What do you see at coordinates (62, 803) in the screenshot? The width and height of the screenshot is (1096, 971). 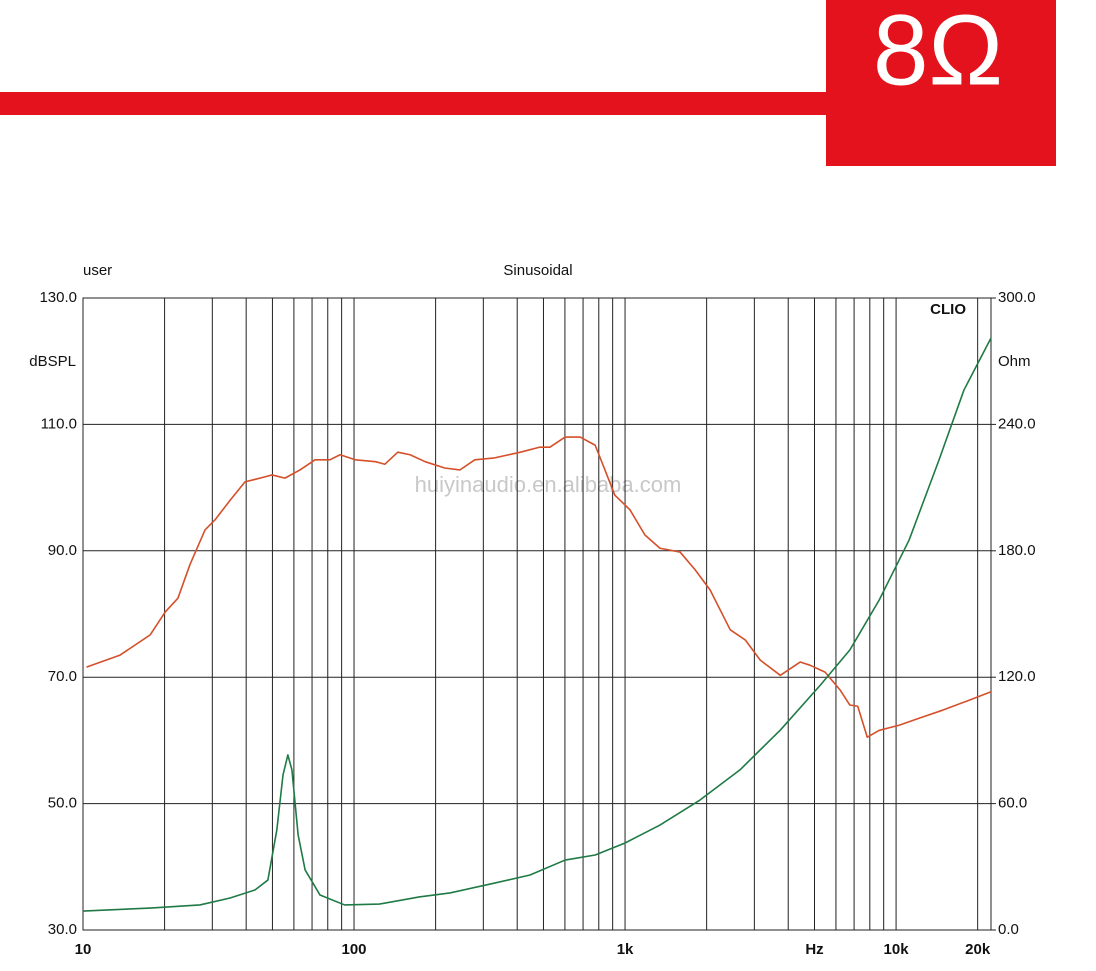 I see `y-tick-label: 50.0` at bounding box center [62, 803].